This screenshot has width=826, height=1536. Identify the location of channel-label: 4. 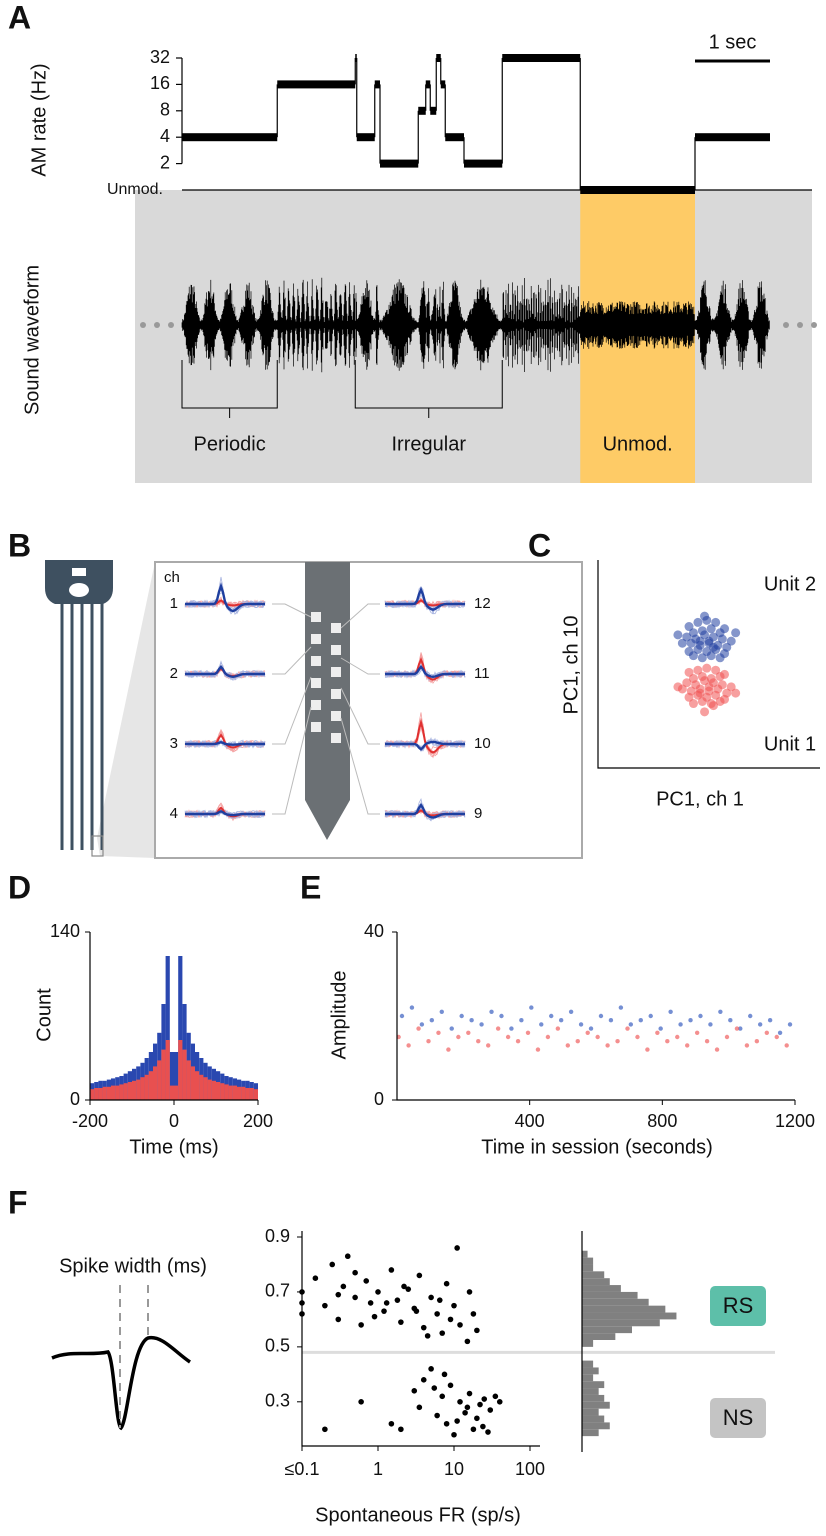
(174, 813).